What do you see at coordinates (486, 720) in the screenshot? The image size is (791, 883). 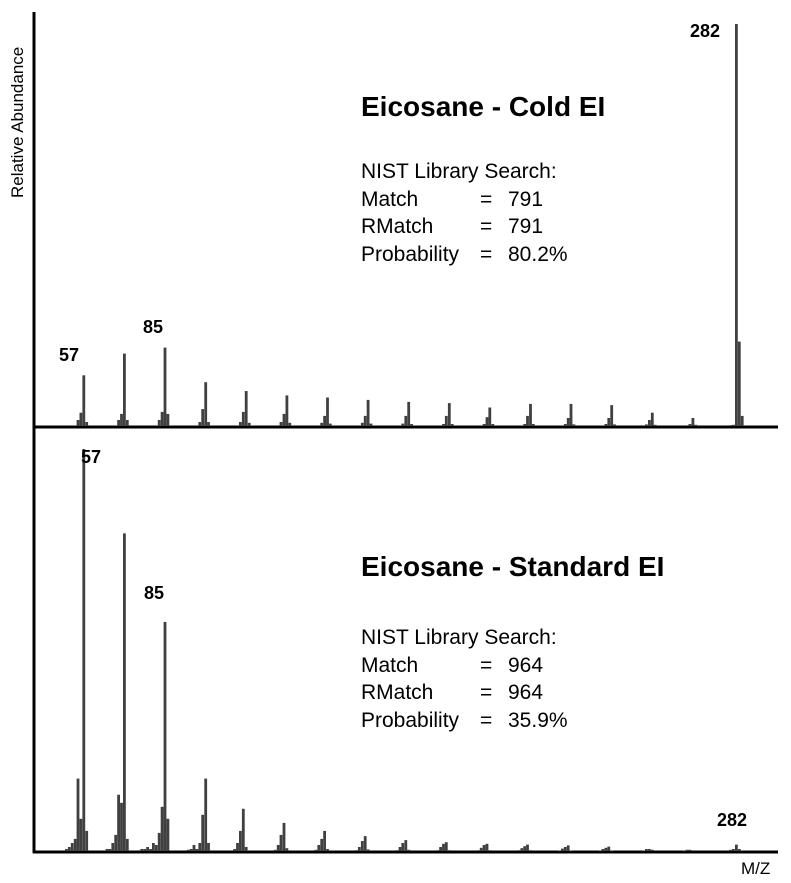 I see `standard-ei-probability-eq: =` at bounding box center [486, 720].